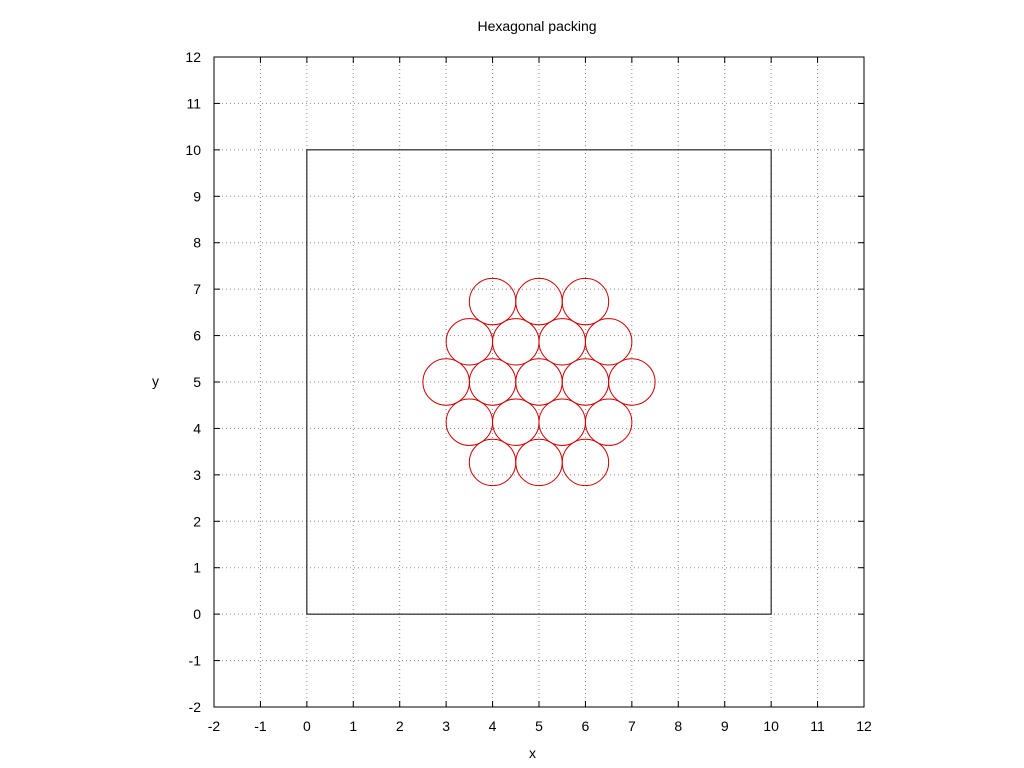 The width and height of the screenshot is (1024, 768). Describe the element at coordinates (193, 57) in the screenshot. I see `y-tick-label: 12` at that location.